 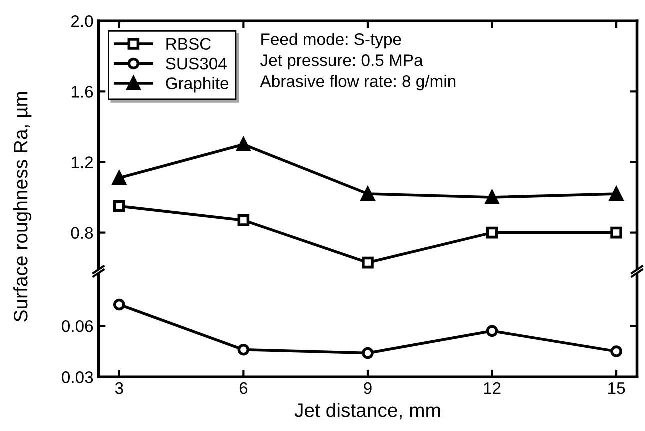 What do you see at coordinates (83, 92) in the screenshot?
I see `y-tick-label: 1.6` at bounding box center [83, 92].